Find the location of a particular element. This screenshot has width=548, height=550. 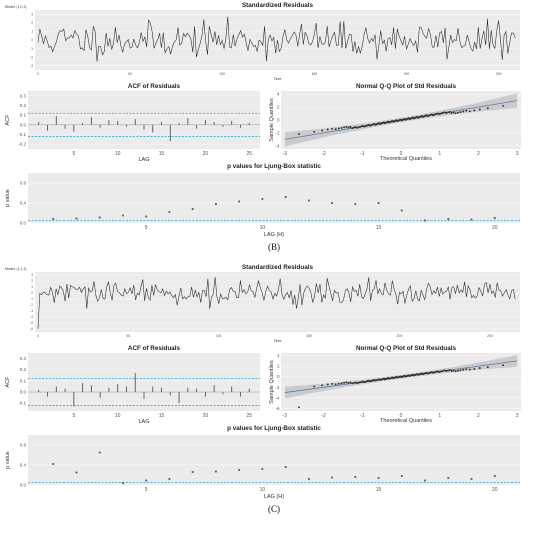

acf-x-tick: 25 is located at coordinates (249, 154).